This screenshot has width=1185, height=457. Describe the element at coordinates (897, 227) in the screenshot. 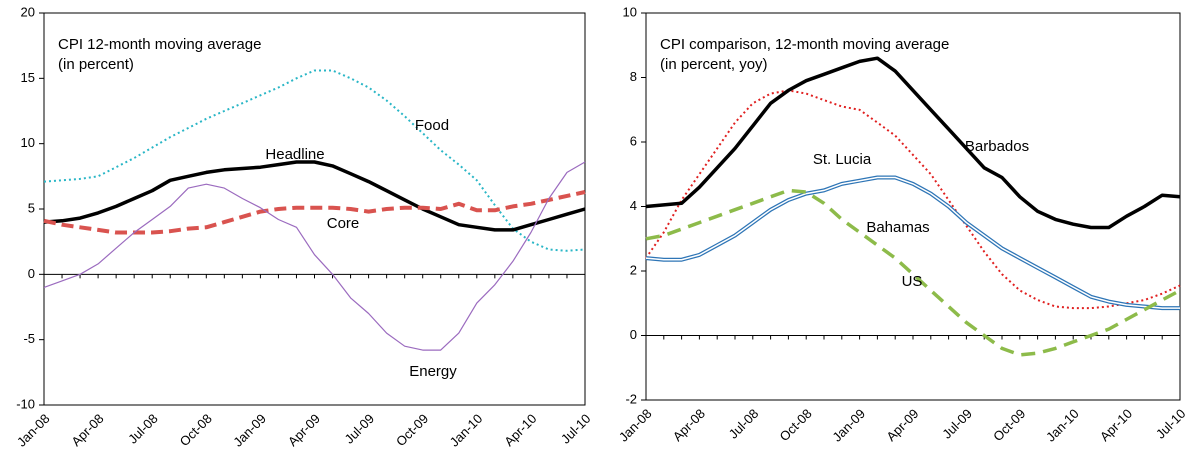

I see `series-label: Bahamas` at that location.